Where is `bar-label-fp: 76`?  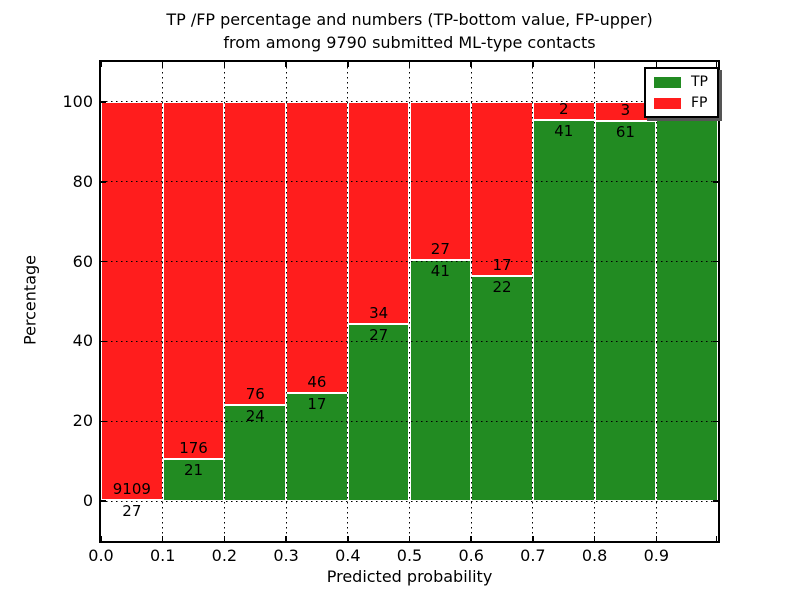
bar-label-fp: 76 is located at coordinates (255, 394).